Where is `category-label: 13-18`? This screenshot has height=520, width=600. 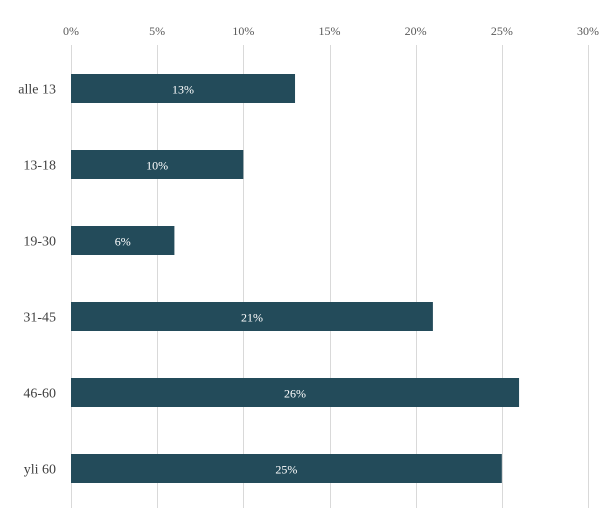
category-label: 13-18 is located at coordinates (39, 166).